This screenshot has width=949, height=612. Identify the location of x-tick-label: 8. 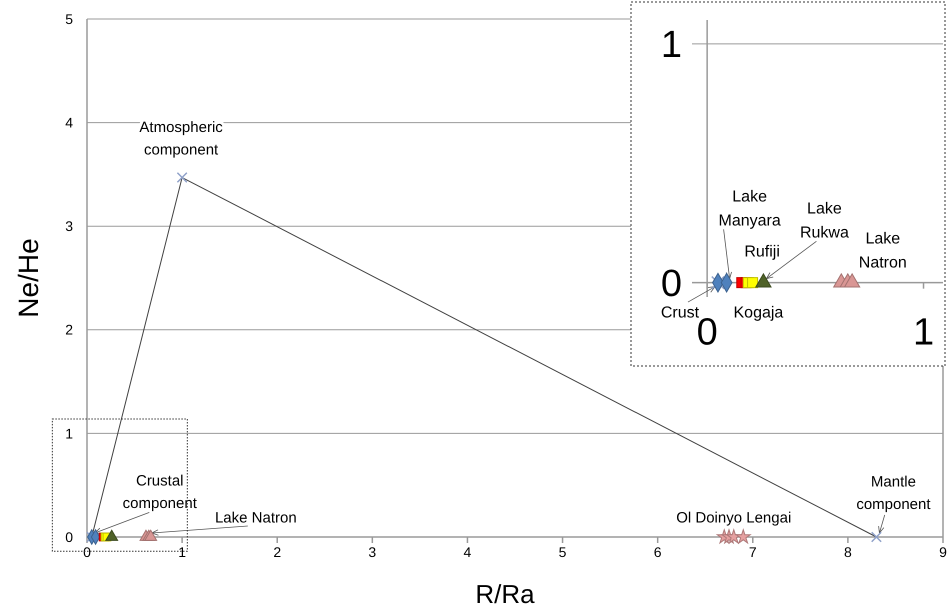
(848, 552).